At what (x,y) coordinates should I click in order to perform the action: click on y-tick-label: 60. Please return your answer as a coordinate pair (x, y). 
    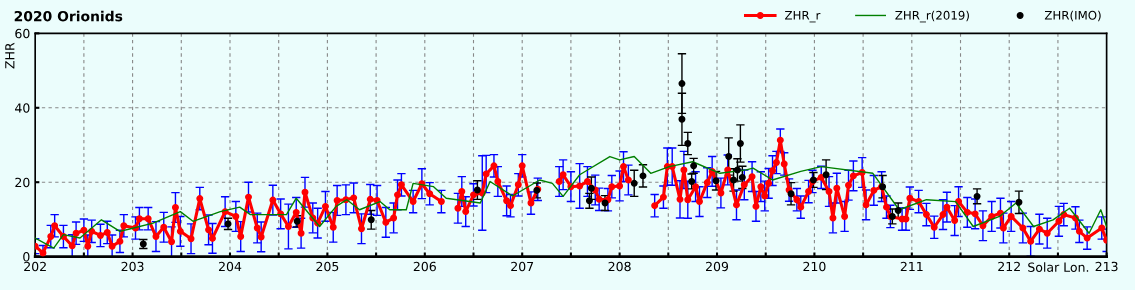
    Looking at the image, I should click on (22, 33).